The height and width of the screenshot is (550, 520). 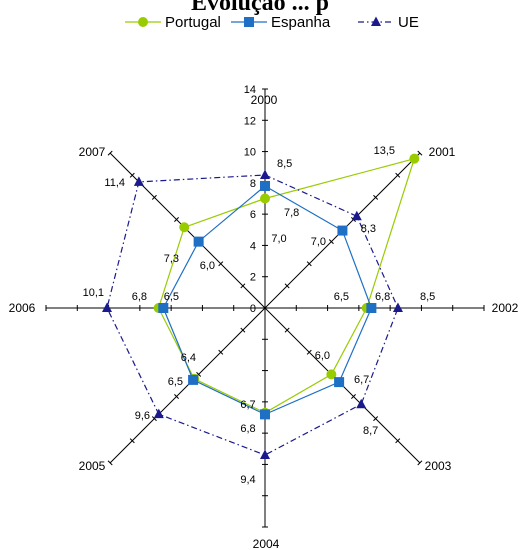 I want to click on legend-label-ue: UE, so click(x=408, y=22).